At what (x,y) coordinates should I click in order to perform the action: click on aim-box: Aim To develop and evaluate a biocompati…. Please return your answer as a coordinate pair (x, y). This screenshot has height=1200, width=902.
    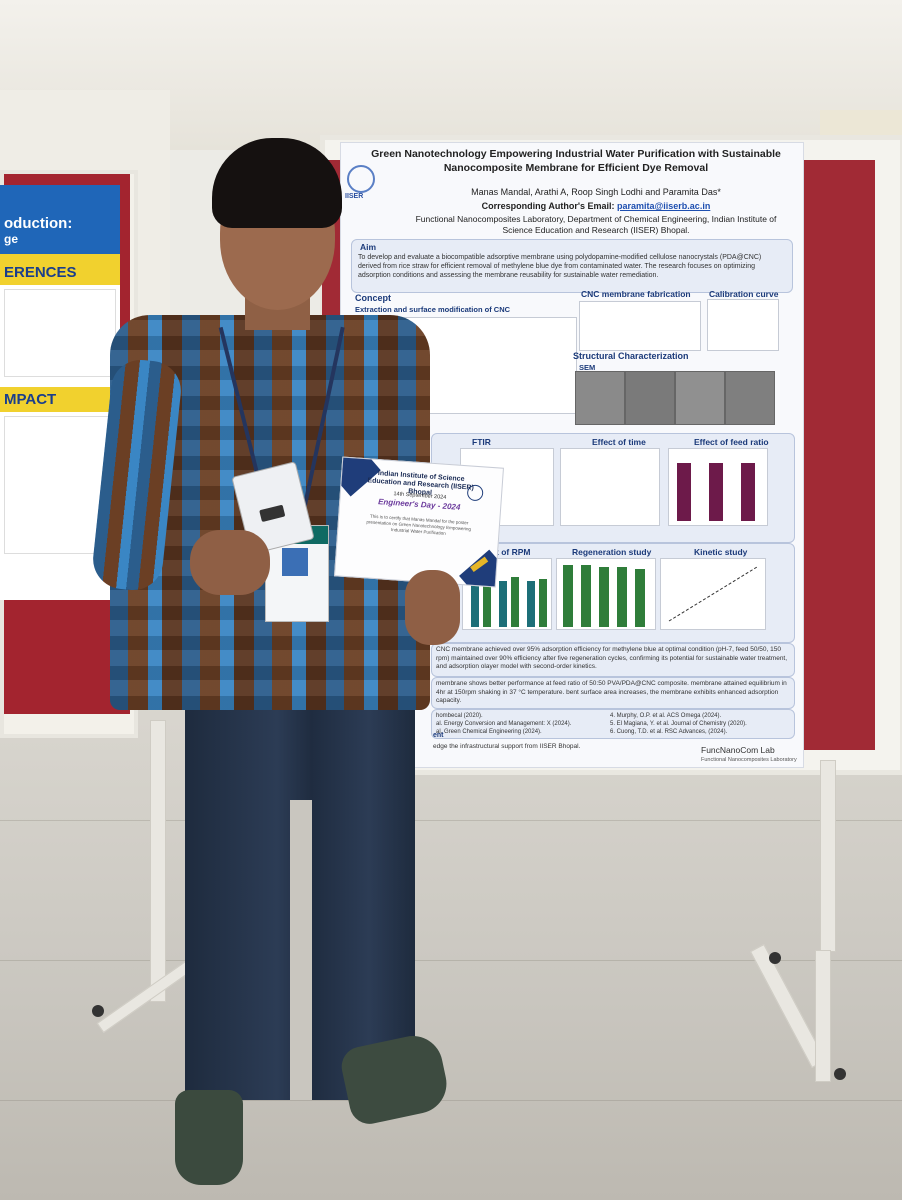
    Looking at the image, I should click on (572, 266).